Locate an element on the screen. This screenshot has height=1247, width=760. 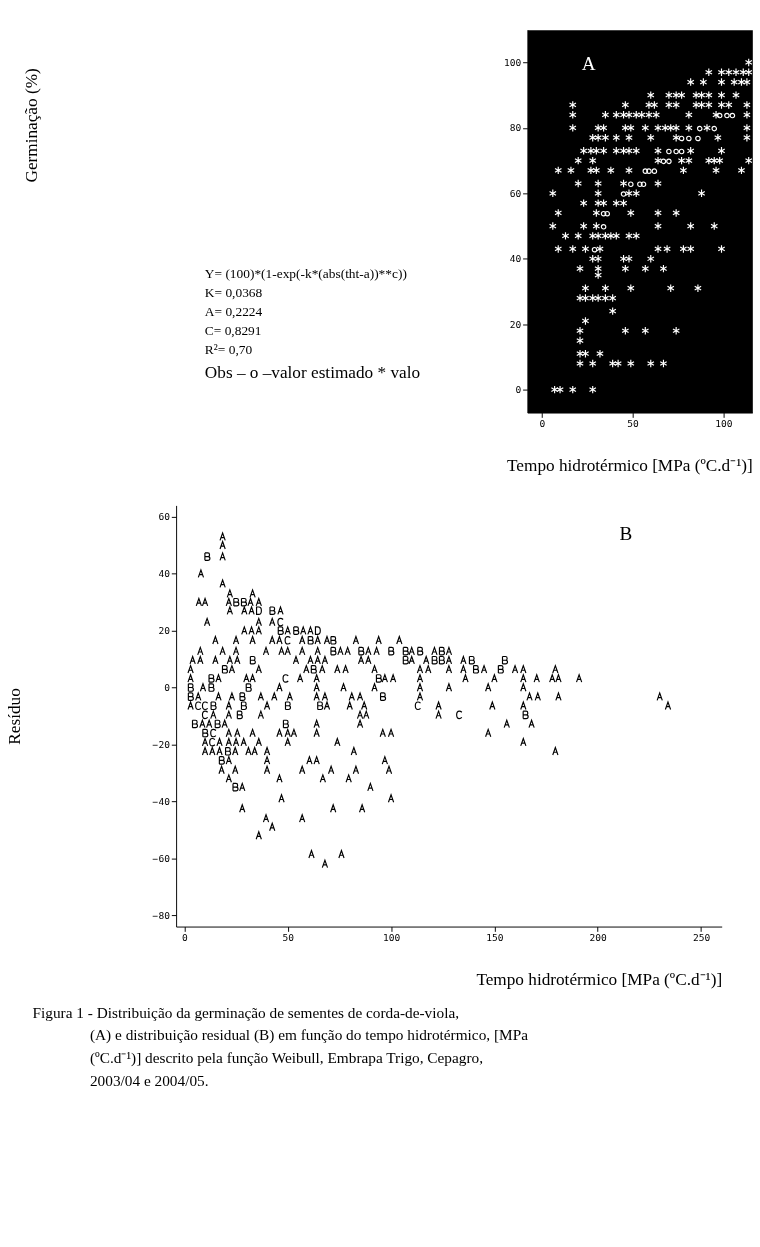
text: C= 0,8291 is located at coordinates (233, 331).